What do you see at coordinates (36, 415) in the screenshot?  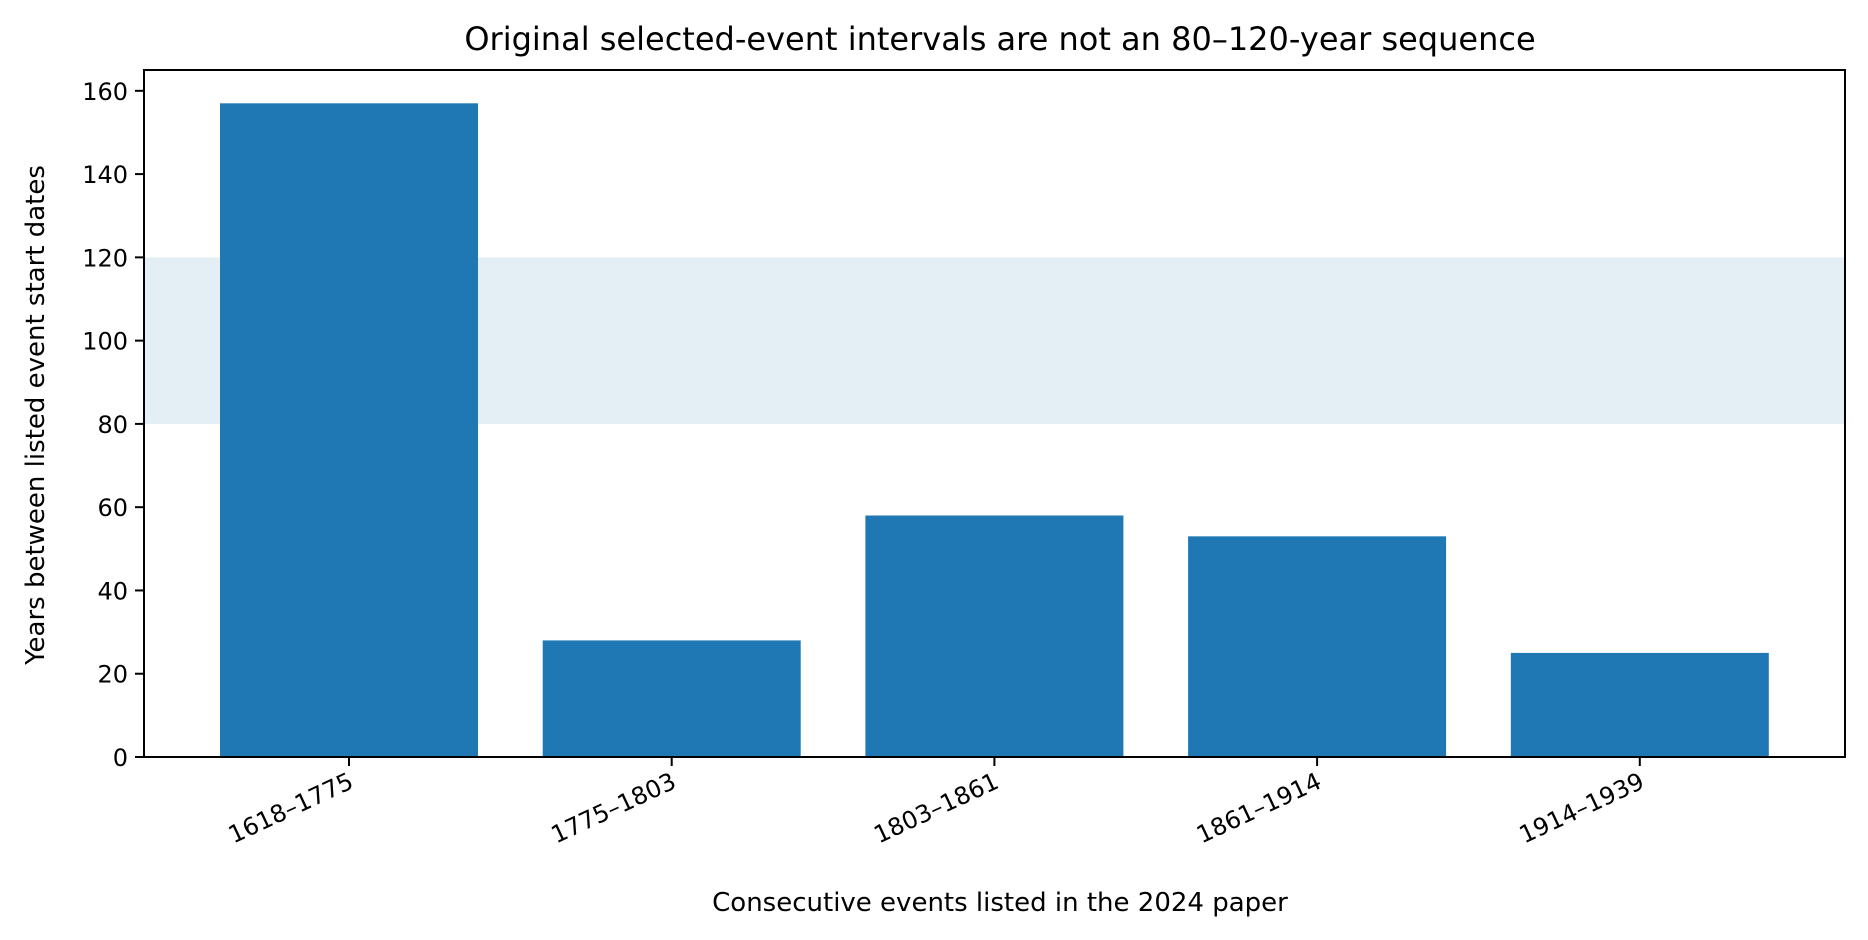 I see `y-axis-label: Years between listed event start dates` at bounding box center [36, 415].